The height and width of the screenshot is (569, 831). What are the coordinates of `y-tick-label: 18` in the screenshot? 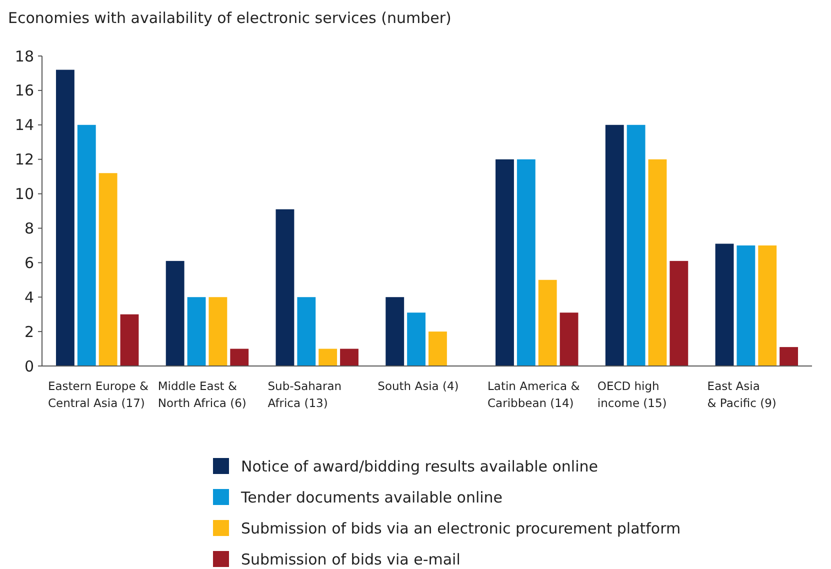 It's located at (24, 56).